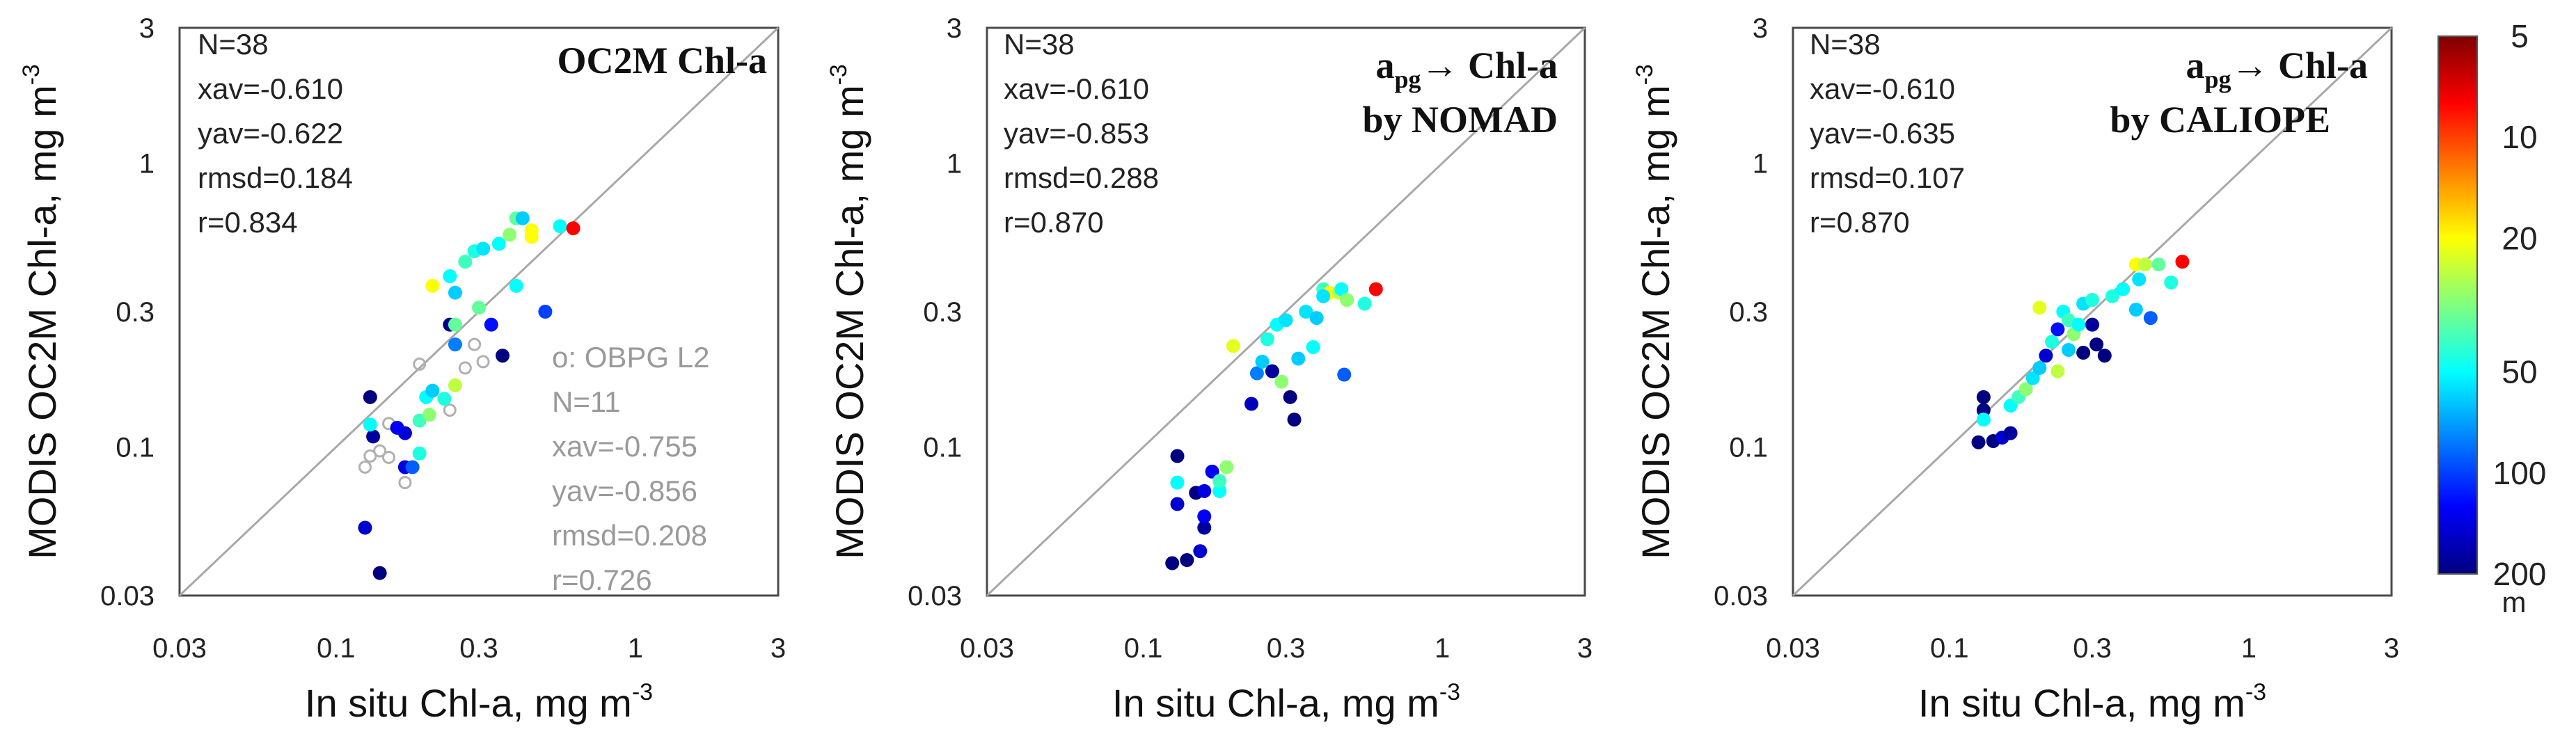 The image size is (2576, 743). What do you see at coordinates (848, 311) in the screenshot?
I see `panel-2-y-axis-label: MODIS OC2M Chl-a, mg m-3` at bounding box center [848, 311].